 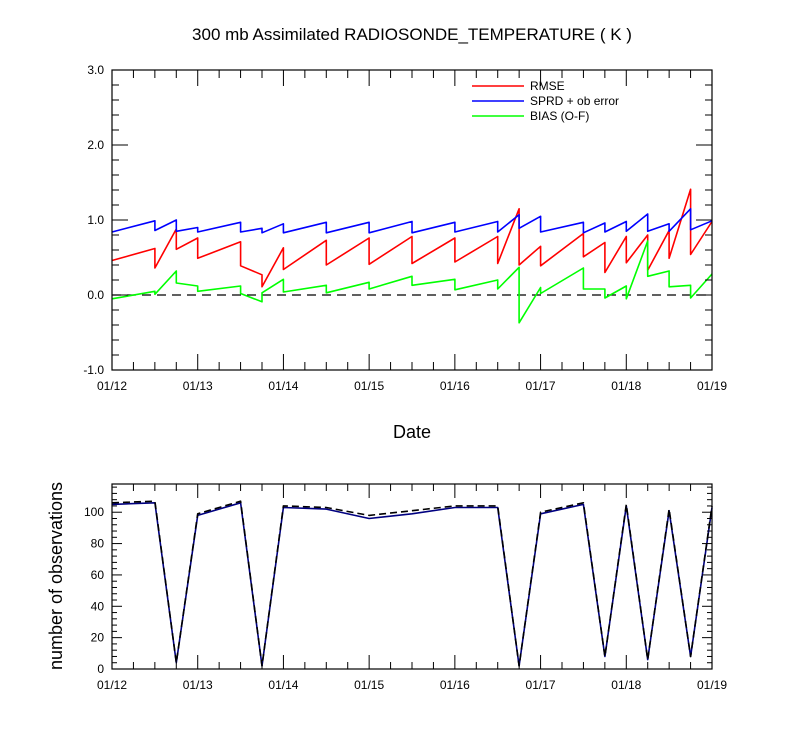 I want to click on series-line-sprd-ob-error, so click(x=412, y=221).